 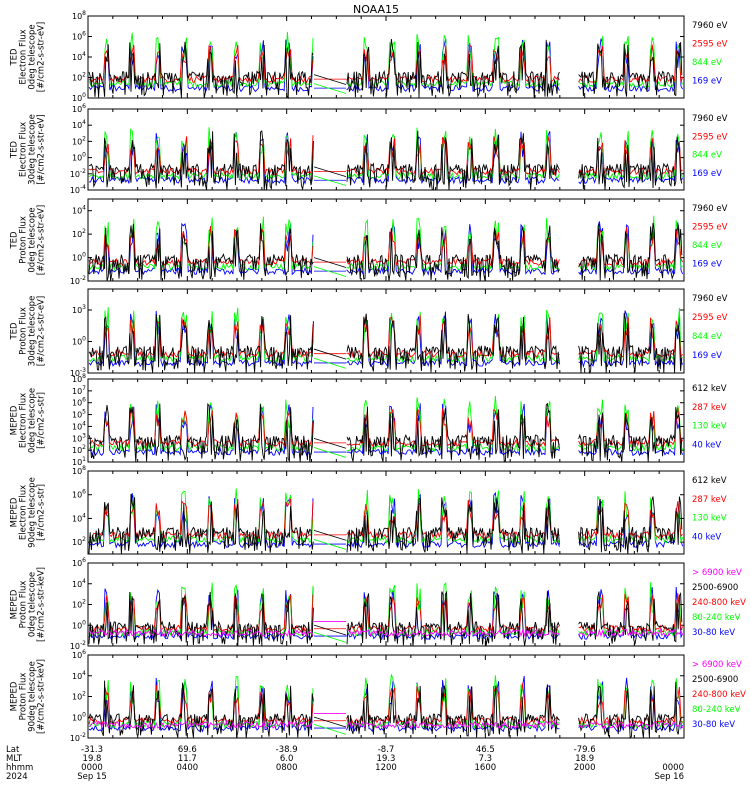 I want to click on x-tick-label: 46.5, so click(x=485, y=750).